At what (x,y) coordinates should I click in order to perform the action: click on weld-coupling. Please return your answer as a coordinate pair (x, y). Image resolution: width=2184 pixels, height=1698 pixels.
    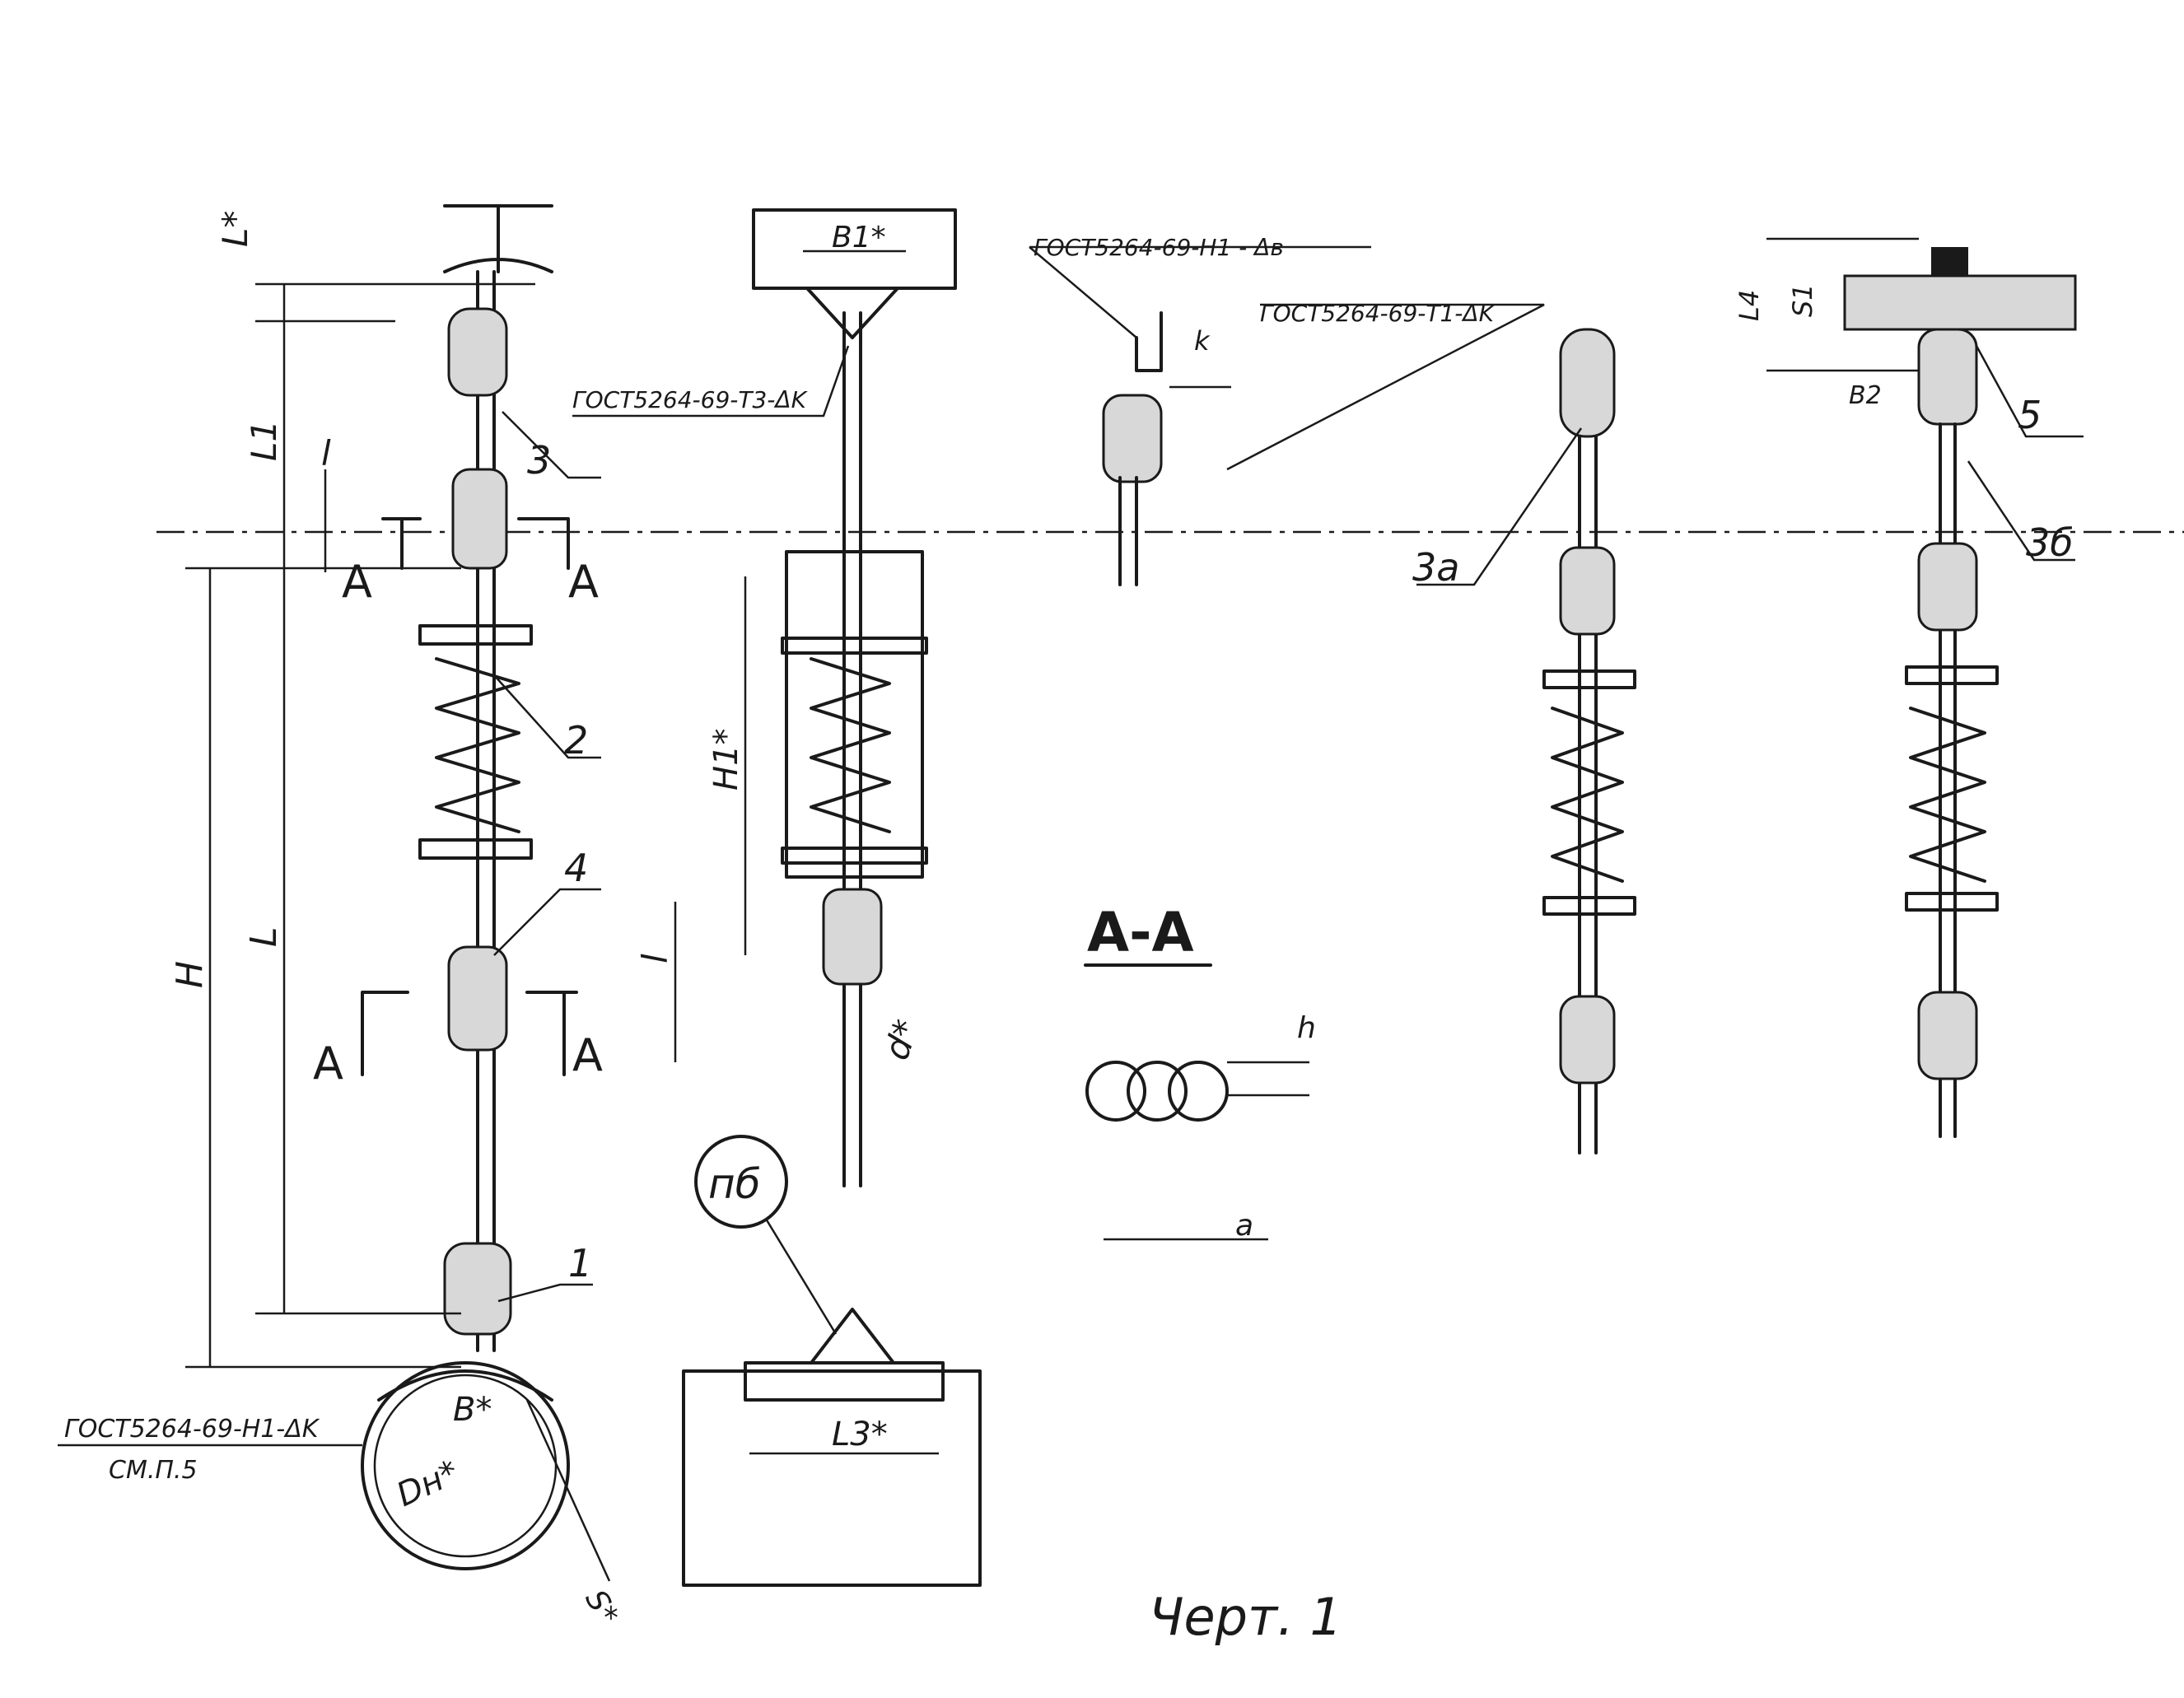
    Looking at the image, I should click on (1132, 438).